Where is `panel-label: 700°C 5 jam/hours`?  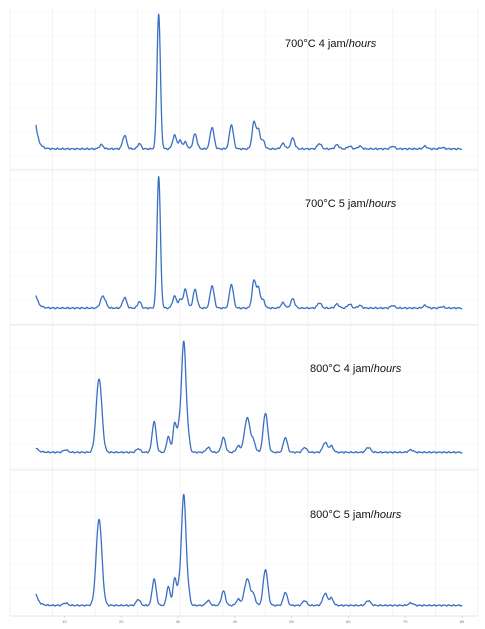 panel-label: 700°C 5 jam/hours is located at coordinates (351, 204).